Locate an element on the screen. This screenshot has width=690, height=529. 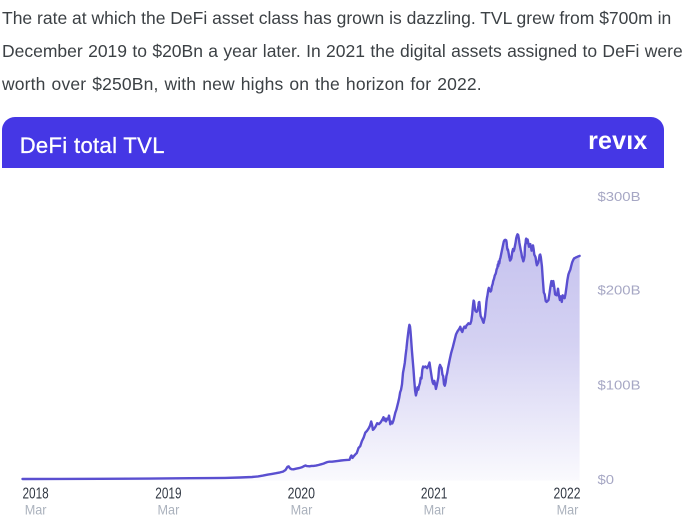
svg-text: $0 is located at coordinates (606, 479).